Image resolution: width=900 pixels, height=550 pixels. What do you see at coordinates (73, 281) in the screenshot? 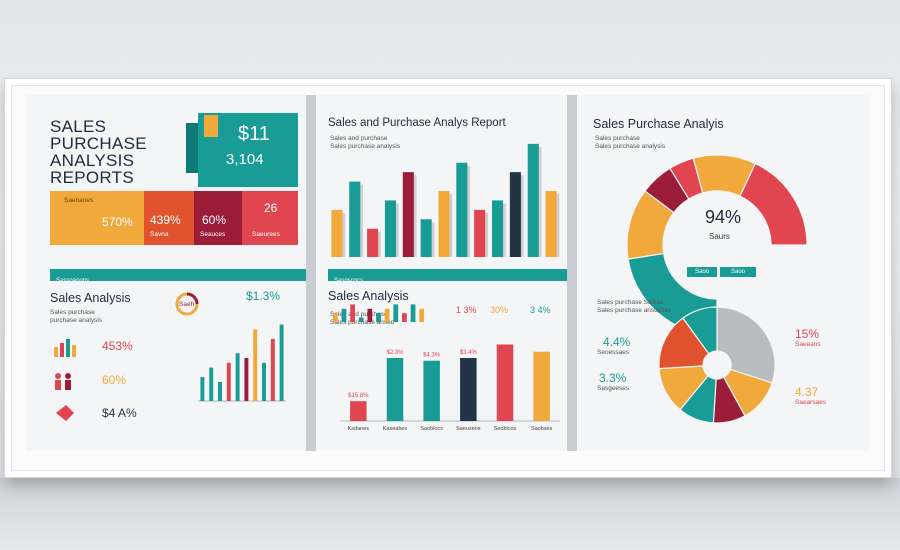
I see `section-strip-label: Sassoaoons` at bounding box center [73, 281].